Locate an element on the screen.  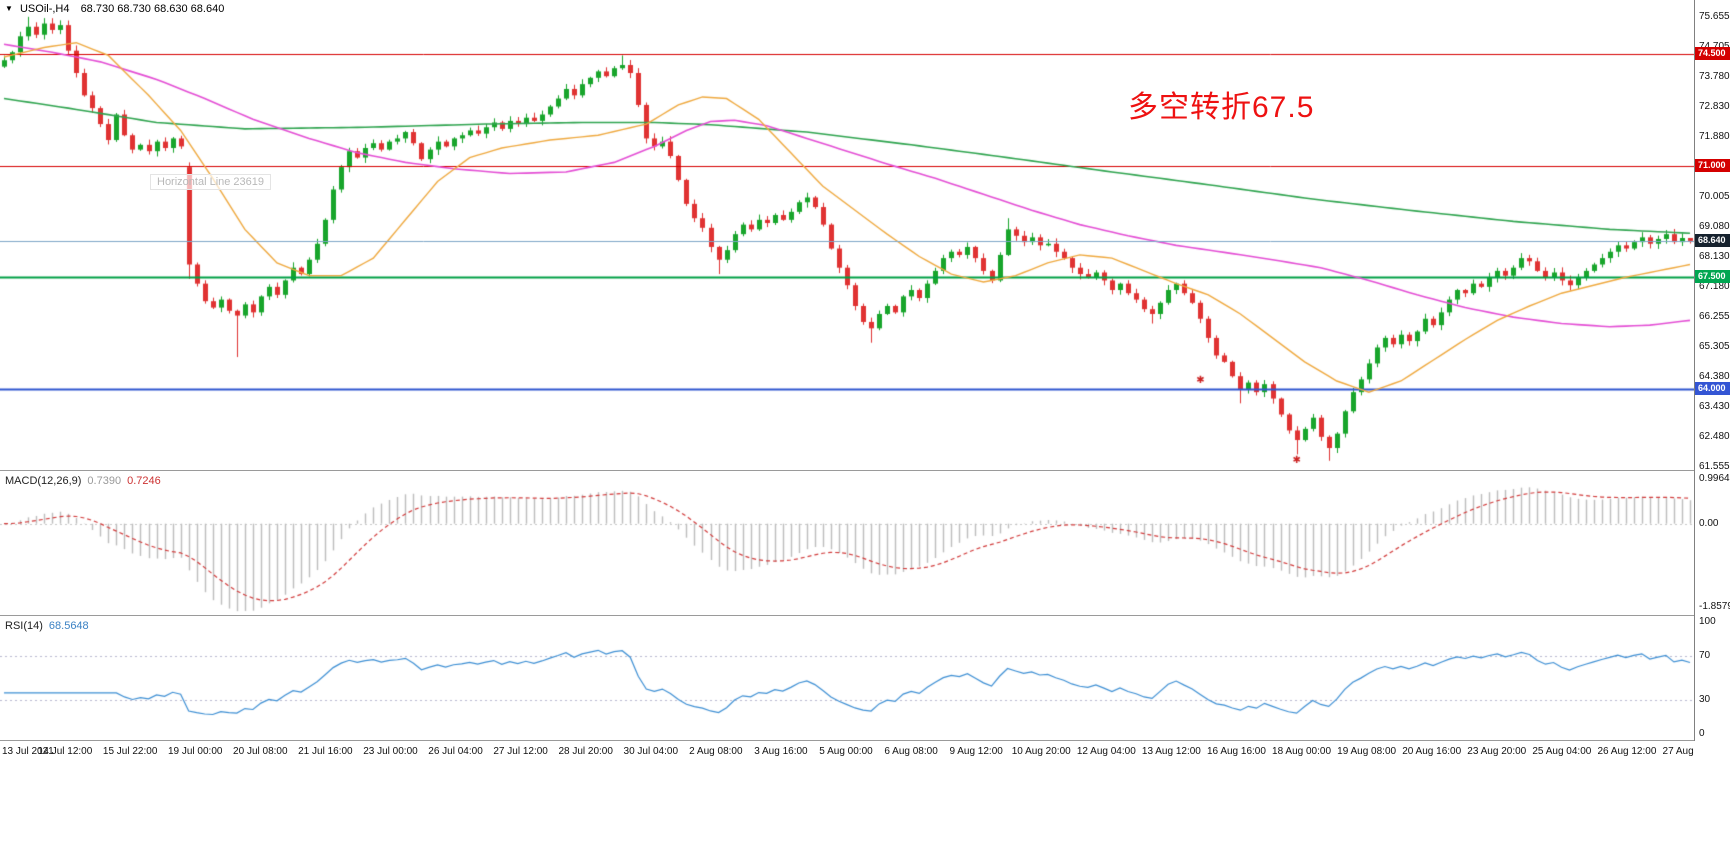
time-axis-label: 25 Aug 04:00 is located at coordinates (1562, 751).